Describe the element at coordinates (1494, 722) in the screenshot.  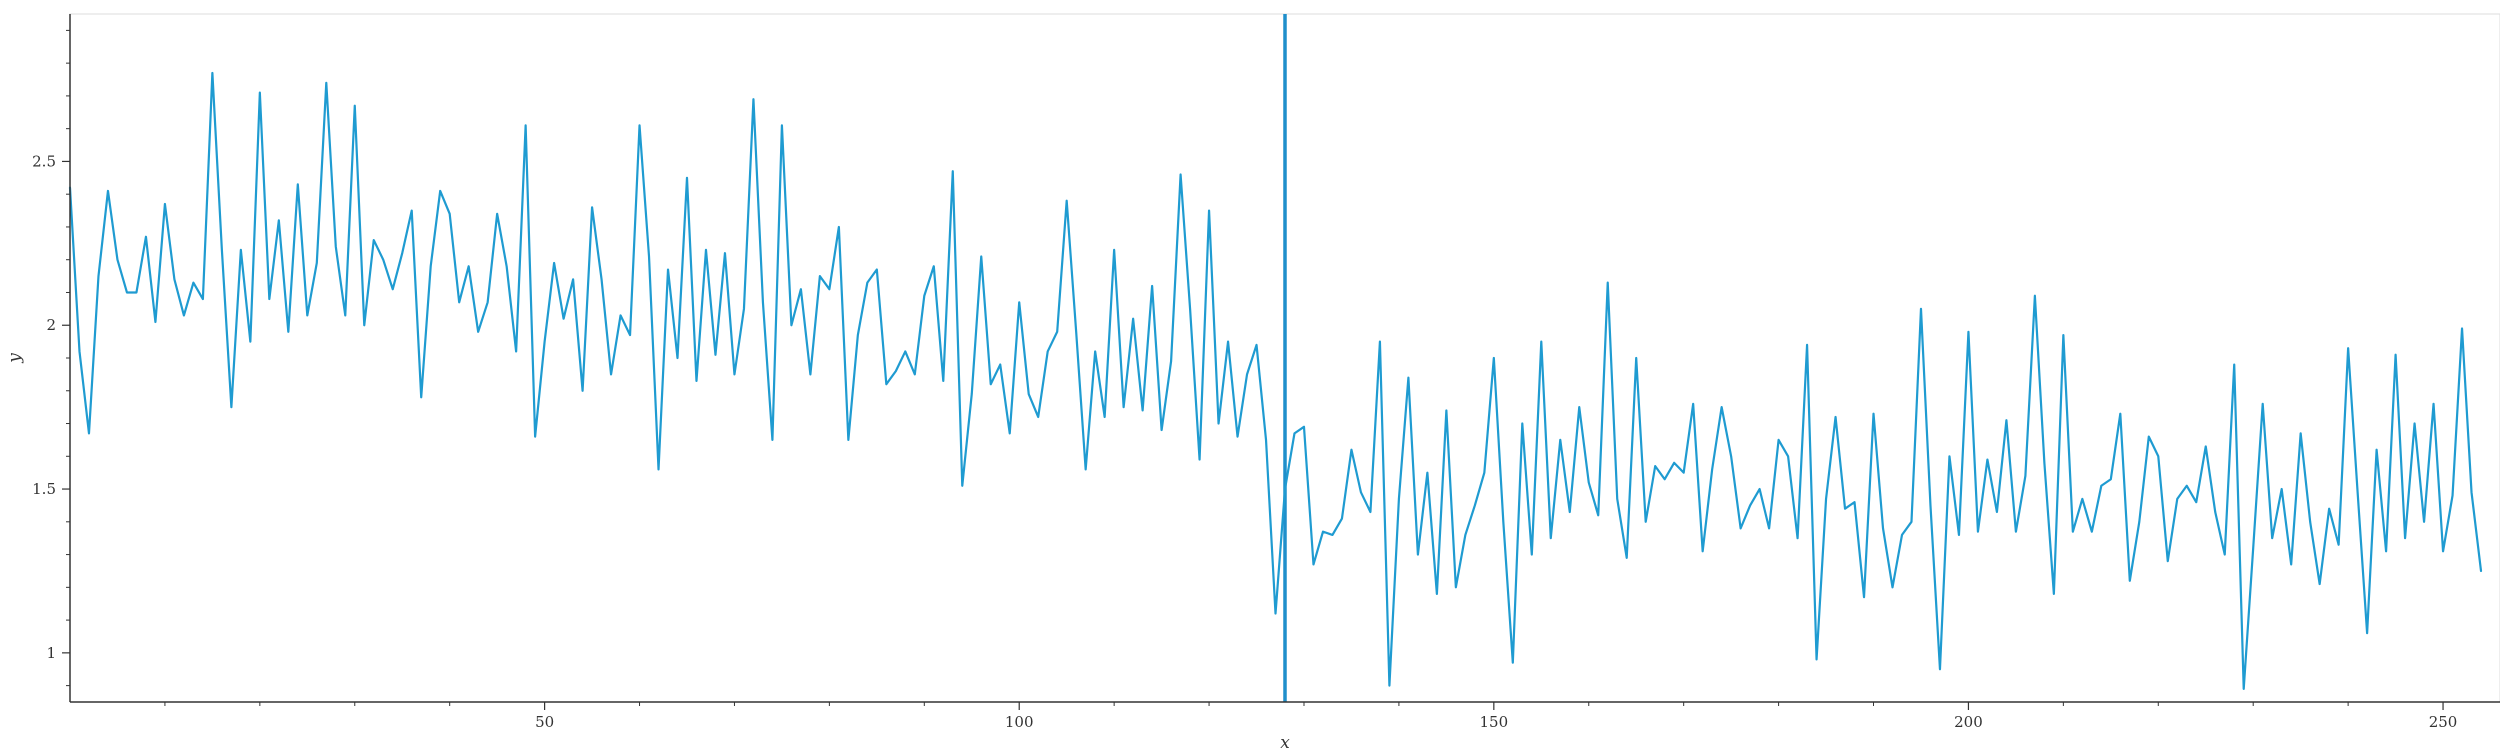
I see `x-tick-label: 150` at that location.